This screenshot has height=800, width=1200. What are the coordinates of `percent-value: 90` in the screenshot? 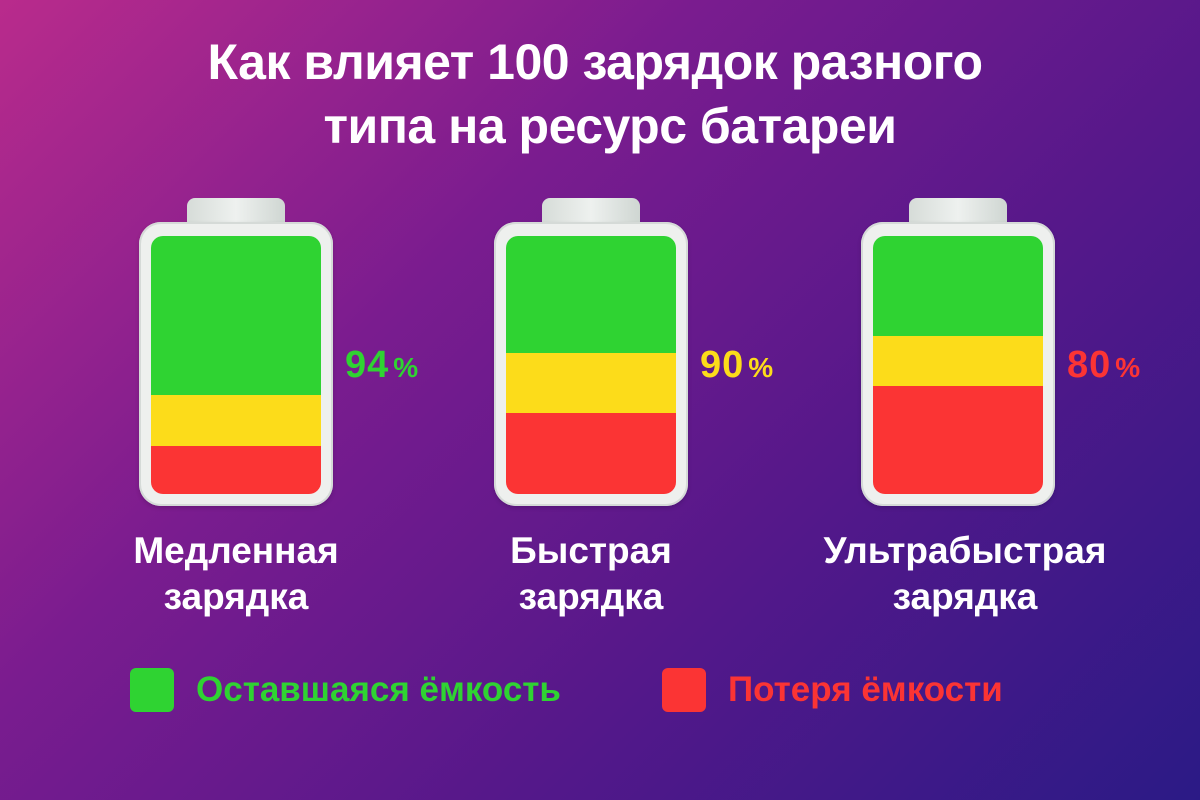 It's located at (722, 365).